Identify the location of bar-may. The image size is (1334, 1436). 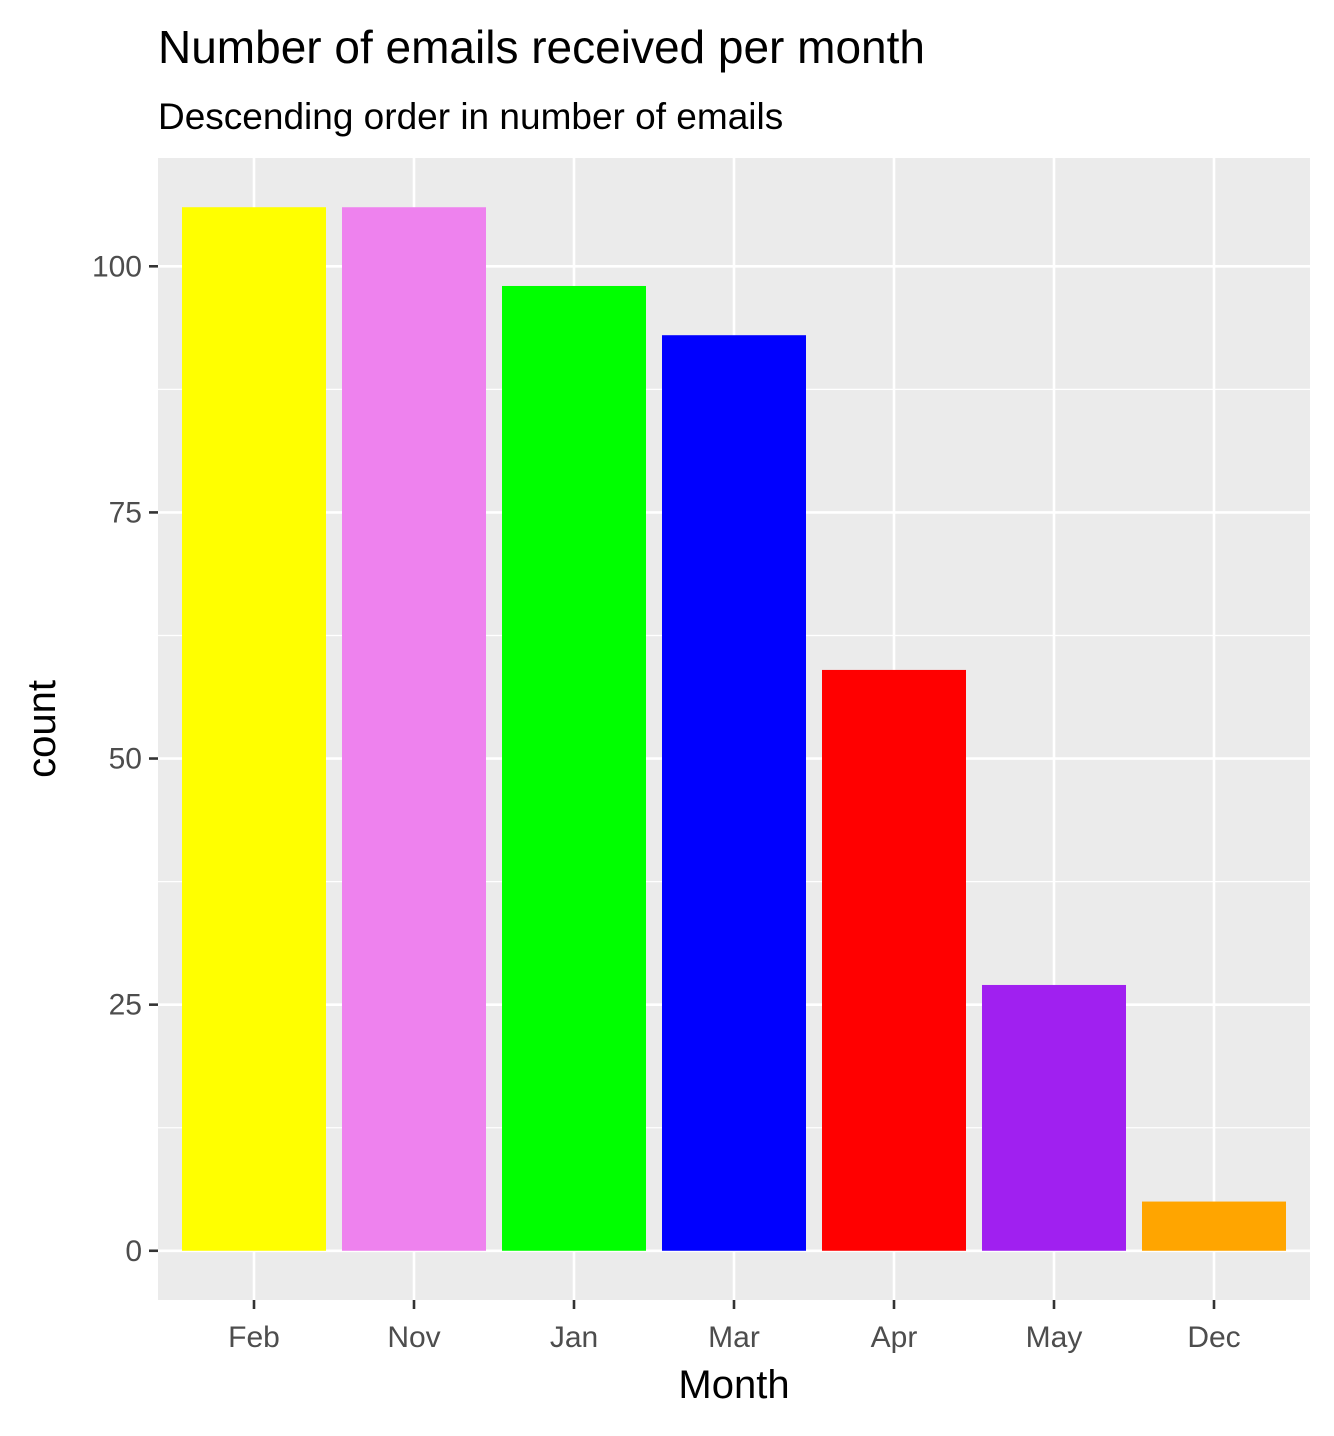
(1054, 1117).